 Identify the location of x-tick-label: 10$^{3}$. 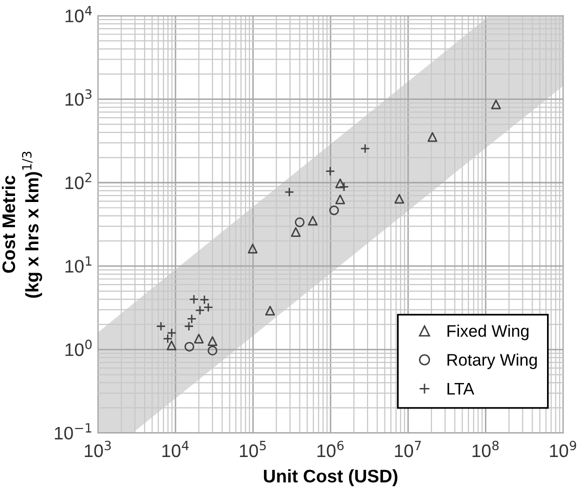
(97, 449).